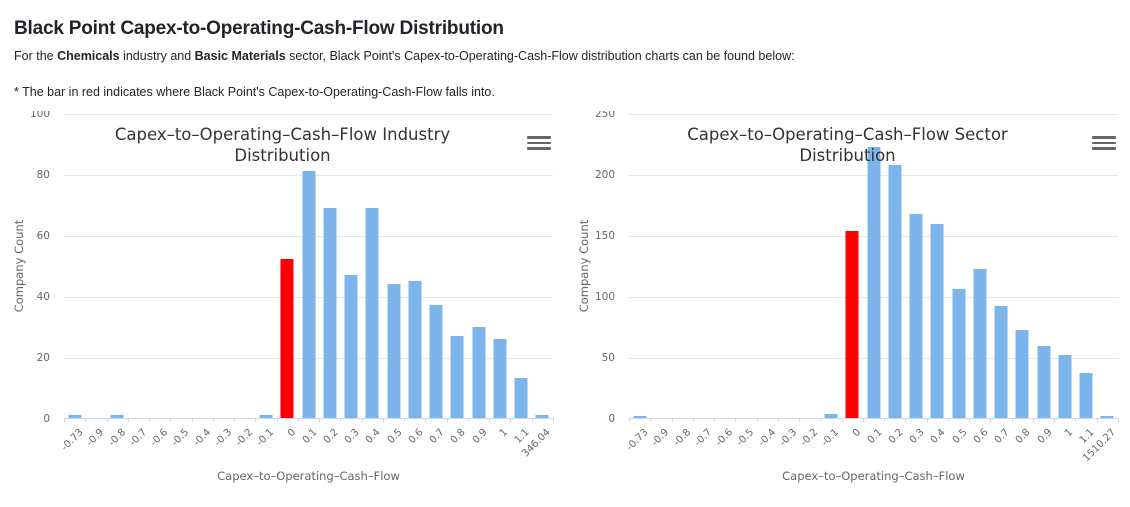 The width and height of the screenshot is (1130, 507). What do you see at coordinates (857, 433) in the screenshot?
I see `x-tick-label: 0` at bounding box center [857, 433].